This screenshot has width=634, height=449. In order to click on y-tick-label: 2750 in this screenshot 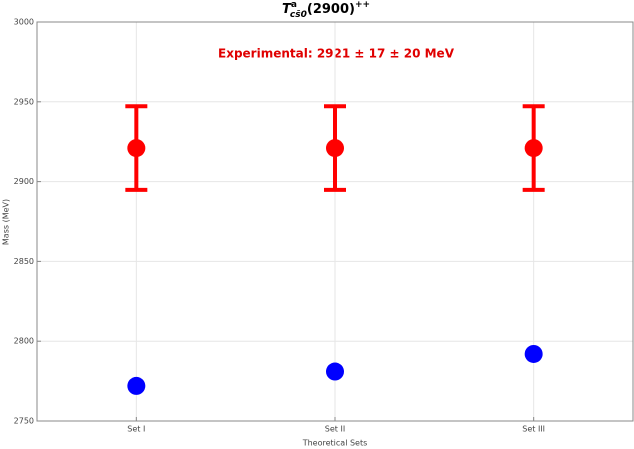, I will do `click(24, 421)`.